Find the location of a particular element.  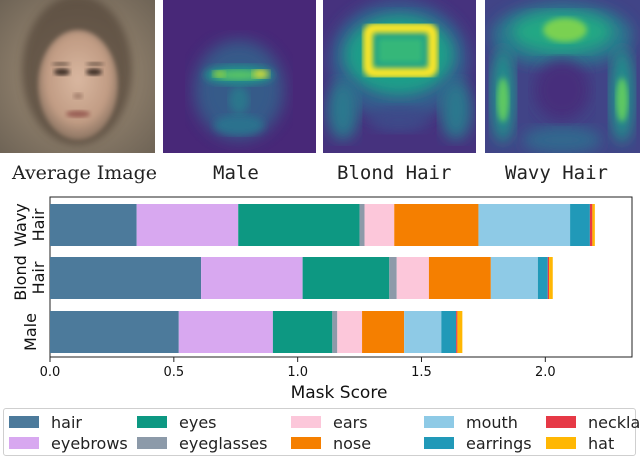

legend-label: hair is located at coordinates (66, 422).